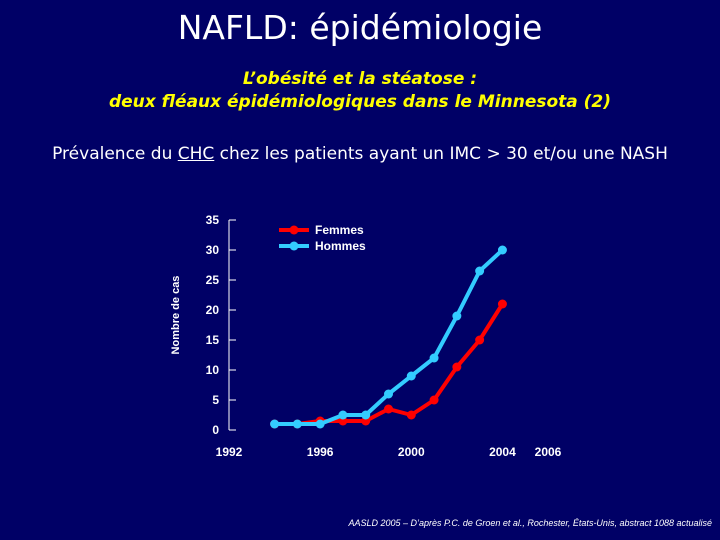 This screenshot has width=720, height=540. Describe the element at coordinates (213, 370) in the screenshot. I see `y-tick-label: 10` at that location.